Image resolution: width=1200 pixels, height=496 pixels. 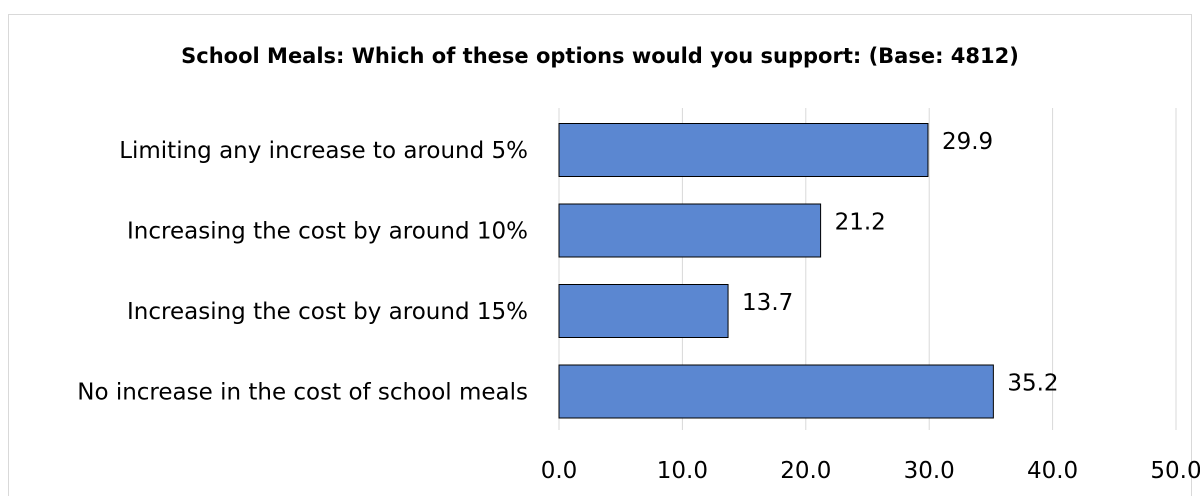 What do you see at coordinates (967, 142) in the screenshot?
I see `data-label: 29.9` at bounding box center [967, 142].